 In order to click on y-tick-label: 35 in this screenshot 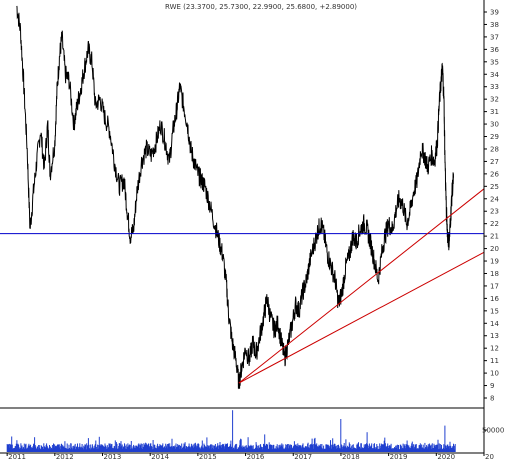, I will do `click(494, 62)`.